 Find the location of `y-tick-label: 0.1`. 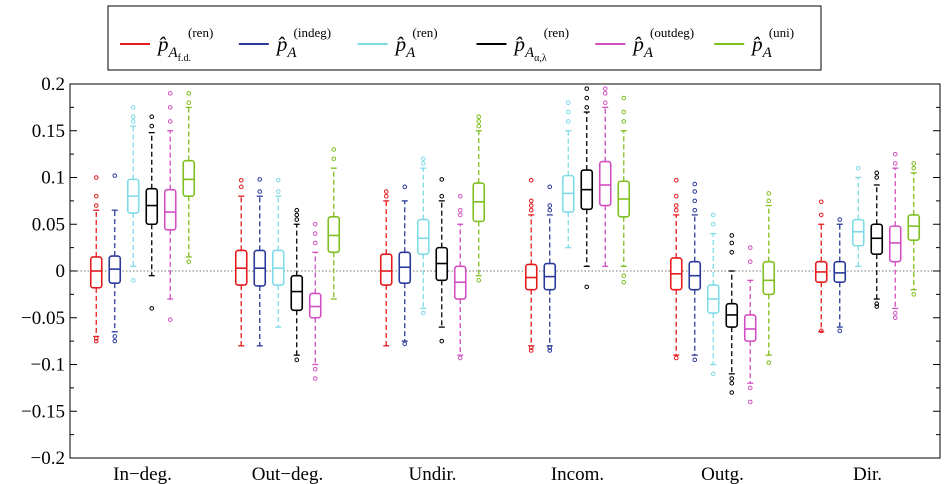

y-tick-label: 0.1 is located at coordinates (53, 178).